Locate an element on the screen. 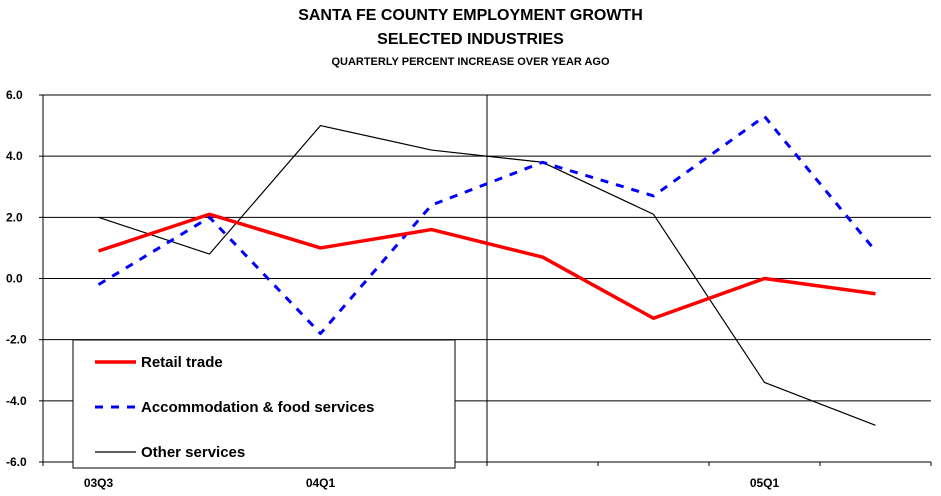 The image size is (941, 496). y-tick-label: 0.0 is located at coordinates (14, 279).